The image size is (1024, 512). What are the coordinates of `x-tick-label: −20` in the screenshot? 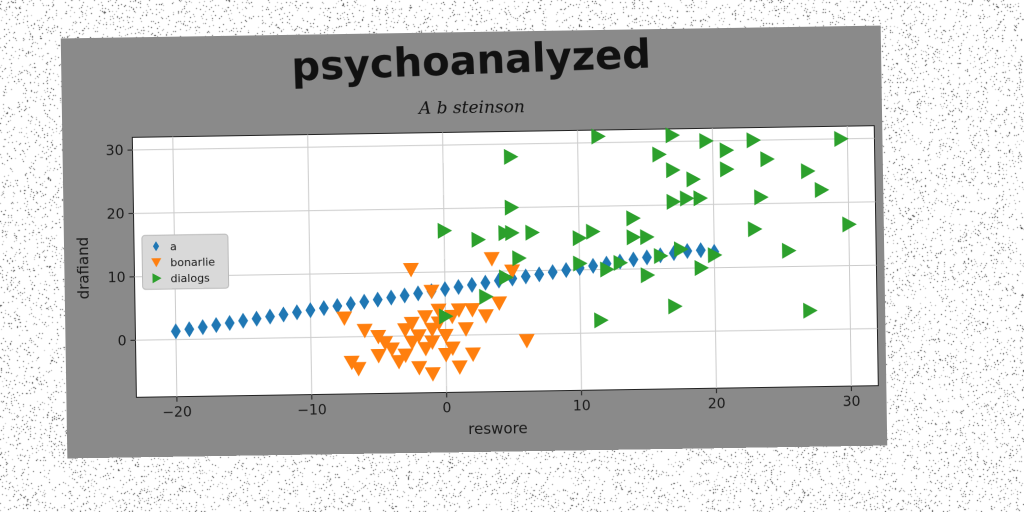 It's located at (177, 412).